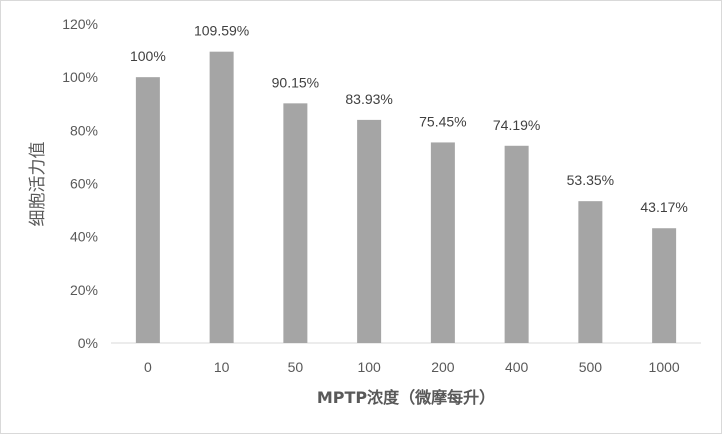 This screenshot has height=435, width=722. I want to click on data-label: 109.59%, so click(221, 31).